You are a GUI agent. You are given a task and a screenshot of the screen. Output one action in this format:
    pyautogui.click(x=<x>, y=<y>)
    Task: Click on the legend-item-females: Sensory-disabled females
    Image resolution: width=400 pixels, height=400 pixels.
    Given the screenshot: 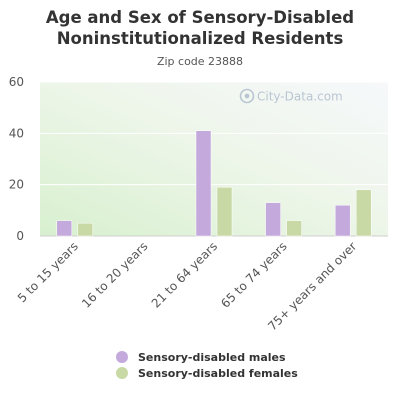 What is the action you would take?
    pyautogui.click(x=207, y=373)
    